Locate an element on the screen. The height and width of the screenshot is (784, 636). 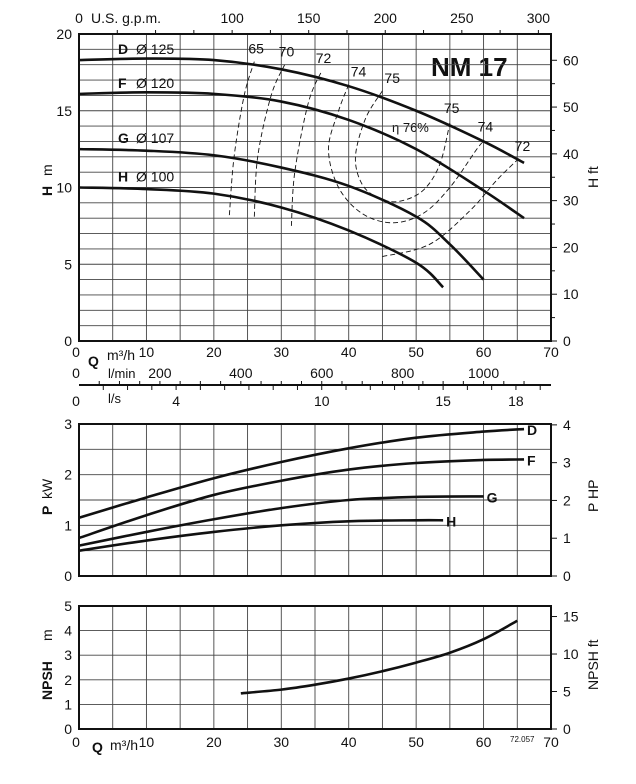
head-curve-D is located at coordinates (301, 111).